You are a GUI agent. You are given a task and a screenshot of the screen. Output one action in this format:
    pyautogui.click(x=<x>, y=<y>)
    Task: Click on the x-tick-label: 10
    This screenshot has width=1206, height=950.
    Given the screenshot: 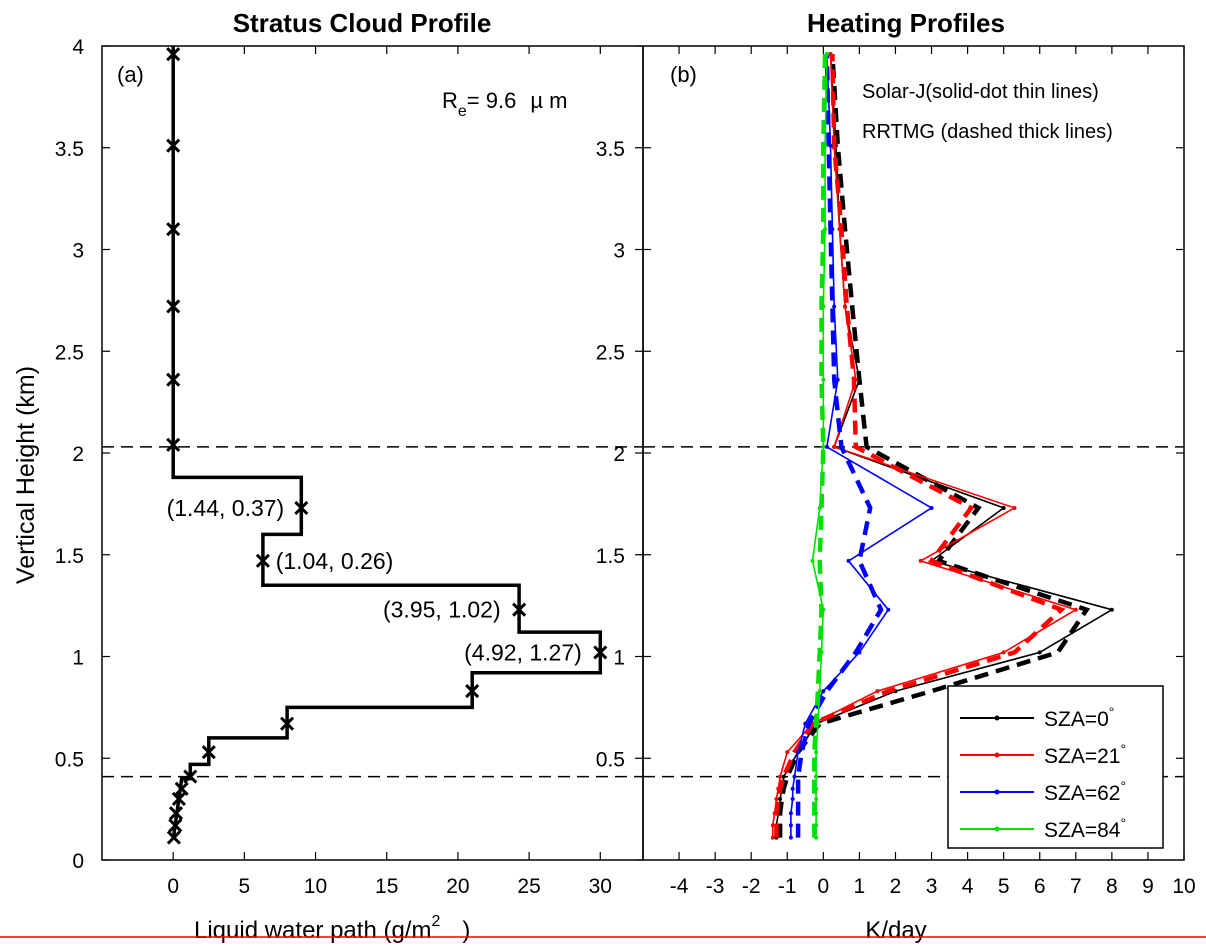 What is the action you would take?
    pyautogui.click(x=1183, y=886)
    